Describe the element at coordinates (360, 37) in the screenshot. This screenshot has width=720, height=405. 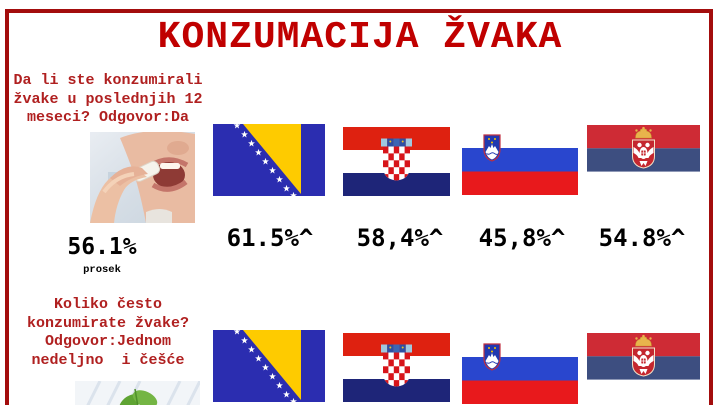
I see `page-title: KONZUMACIJA ŽVAKA` at that location.